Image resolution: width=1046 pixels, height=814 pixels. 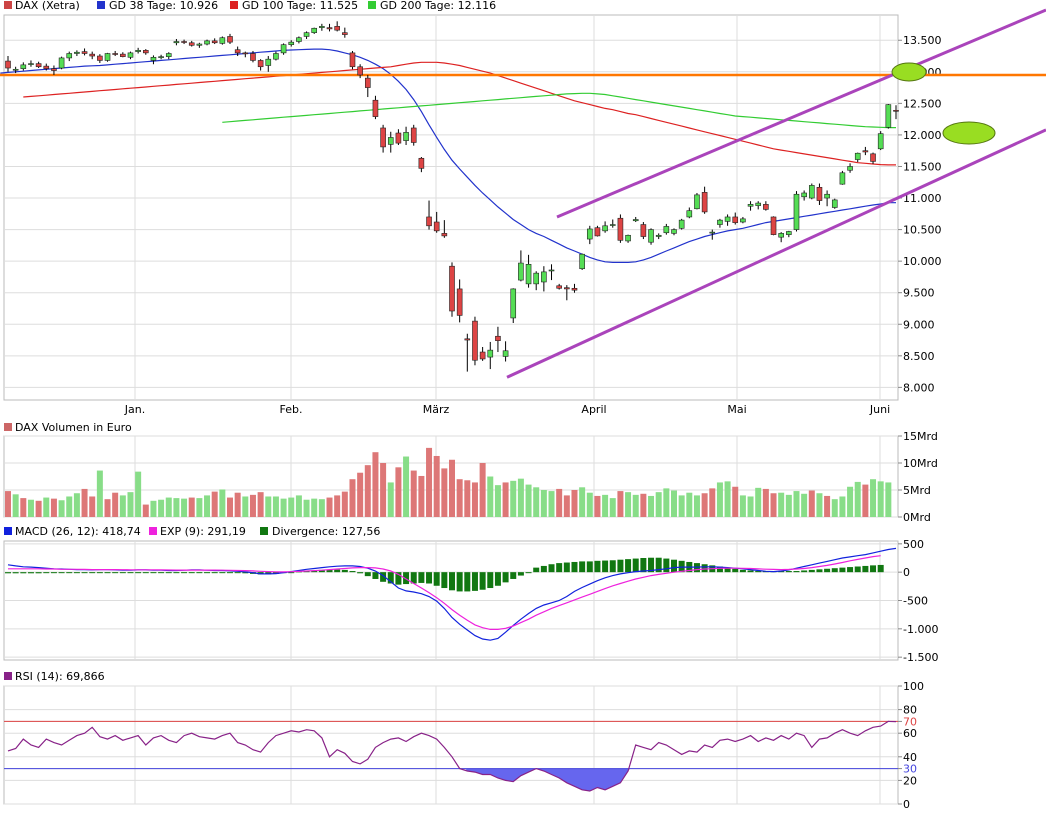 I want to click on legend-label-exp: EXP (9): 291,19, so click(x=203, y=531).